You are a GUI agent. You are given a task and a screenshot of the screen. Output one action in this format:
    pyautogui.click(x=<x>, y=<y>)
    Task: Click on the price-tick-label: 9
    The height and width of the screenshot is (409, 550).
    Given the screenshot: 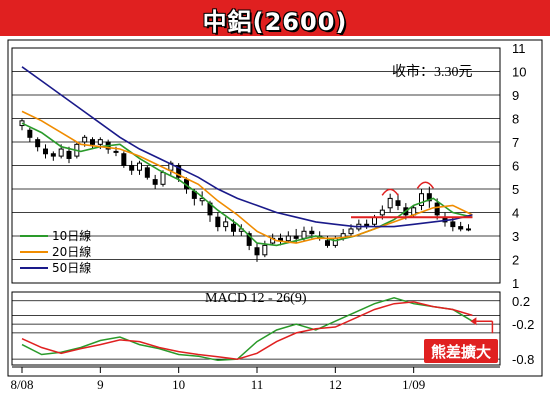 What is the action you would take?
    pyautogui.click(x=515, y=95)
    